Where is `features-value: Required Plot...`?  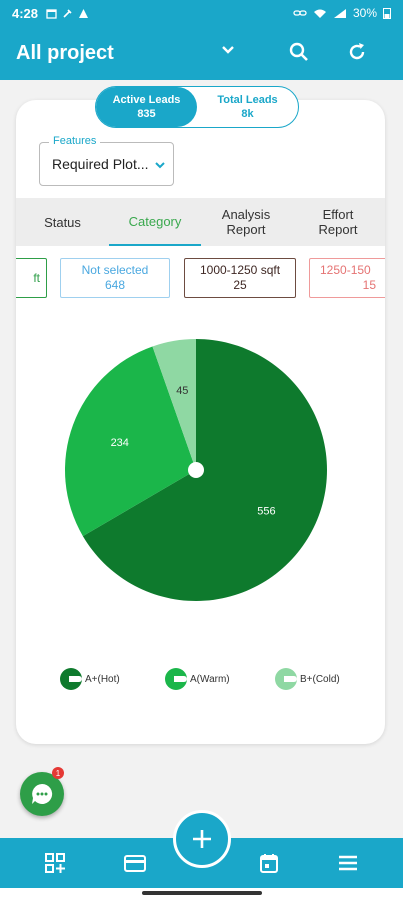 features-value: Required Plot... is located at coordinates (100, 164).